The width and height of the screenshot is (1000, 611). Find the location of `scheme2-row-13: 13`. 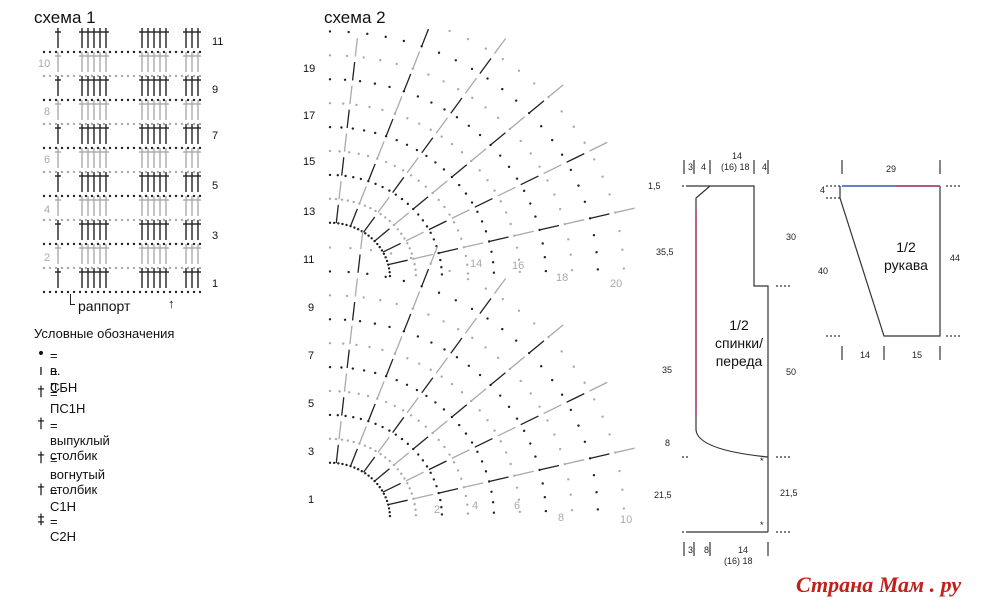

scheme2-row-13: 13 is located at coordinates (309, 212).